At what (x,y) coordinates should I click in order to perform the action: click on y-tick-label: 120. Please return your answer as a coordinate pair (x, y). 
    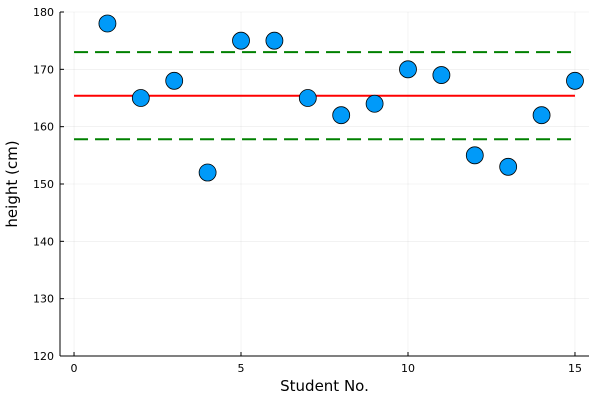
    Looking at the image, I should click on (43, 356).